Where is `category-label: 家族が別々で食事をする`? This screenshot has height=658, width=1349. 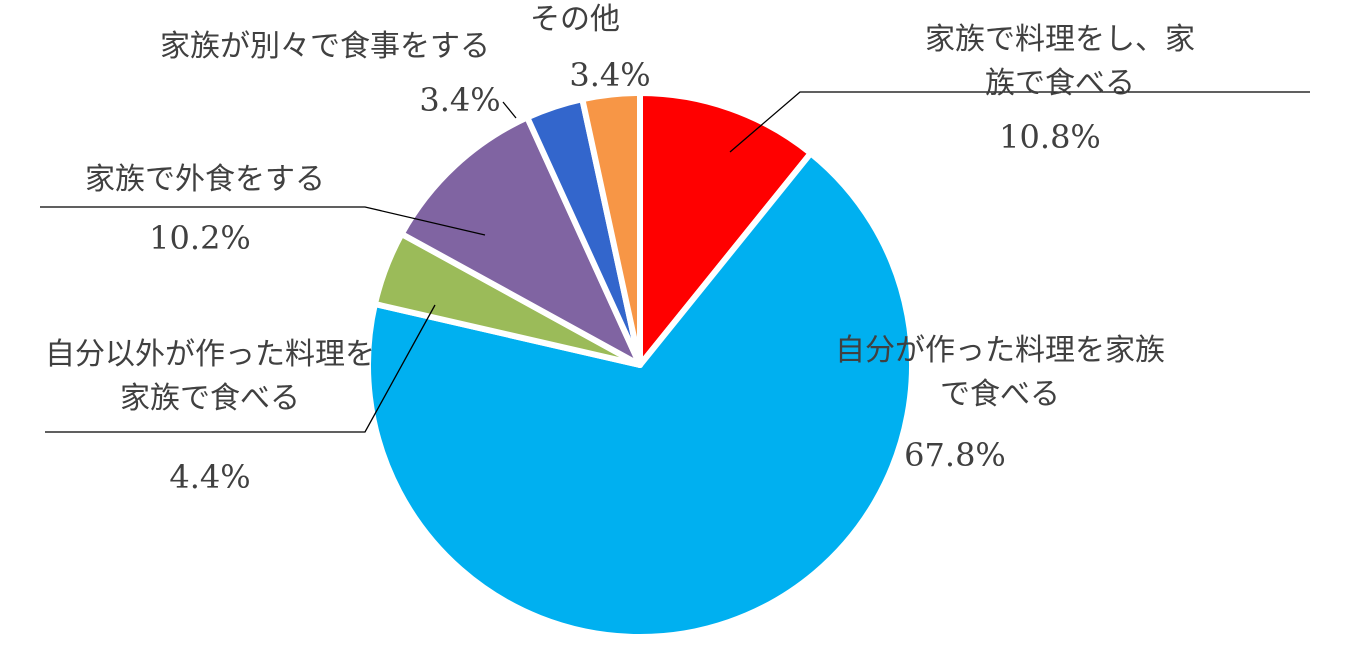 category-label: 家族が別々で食事をする is located at coordinates (325, 46).